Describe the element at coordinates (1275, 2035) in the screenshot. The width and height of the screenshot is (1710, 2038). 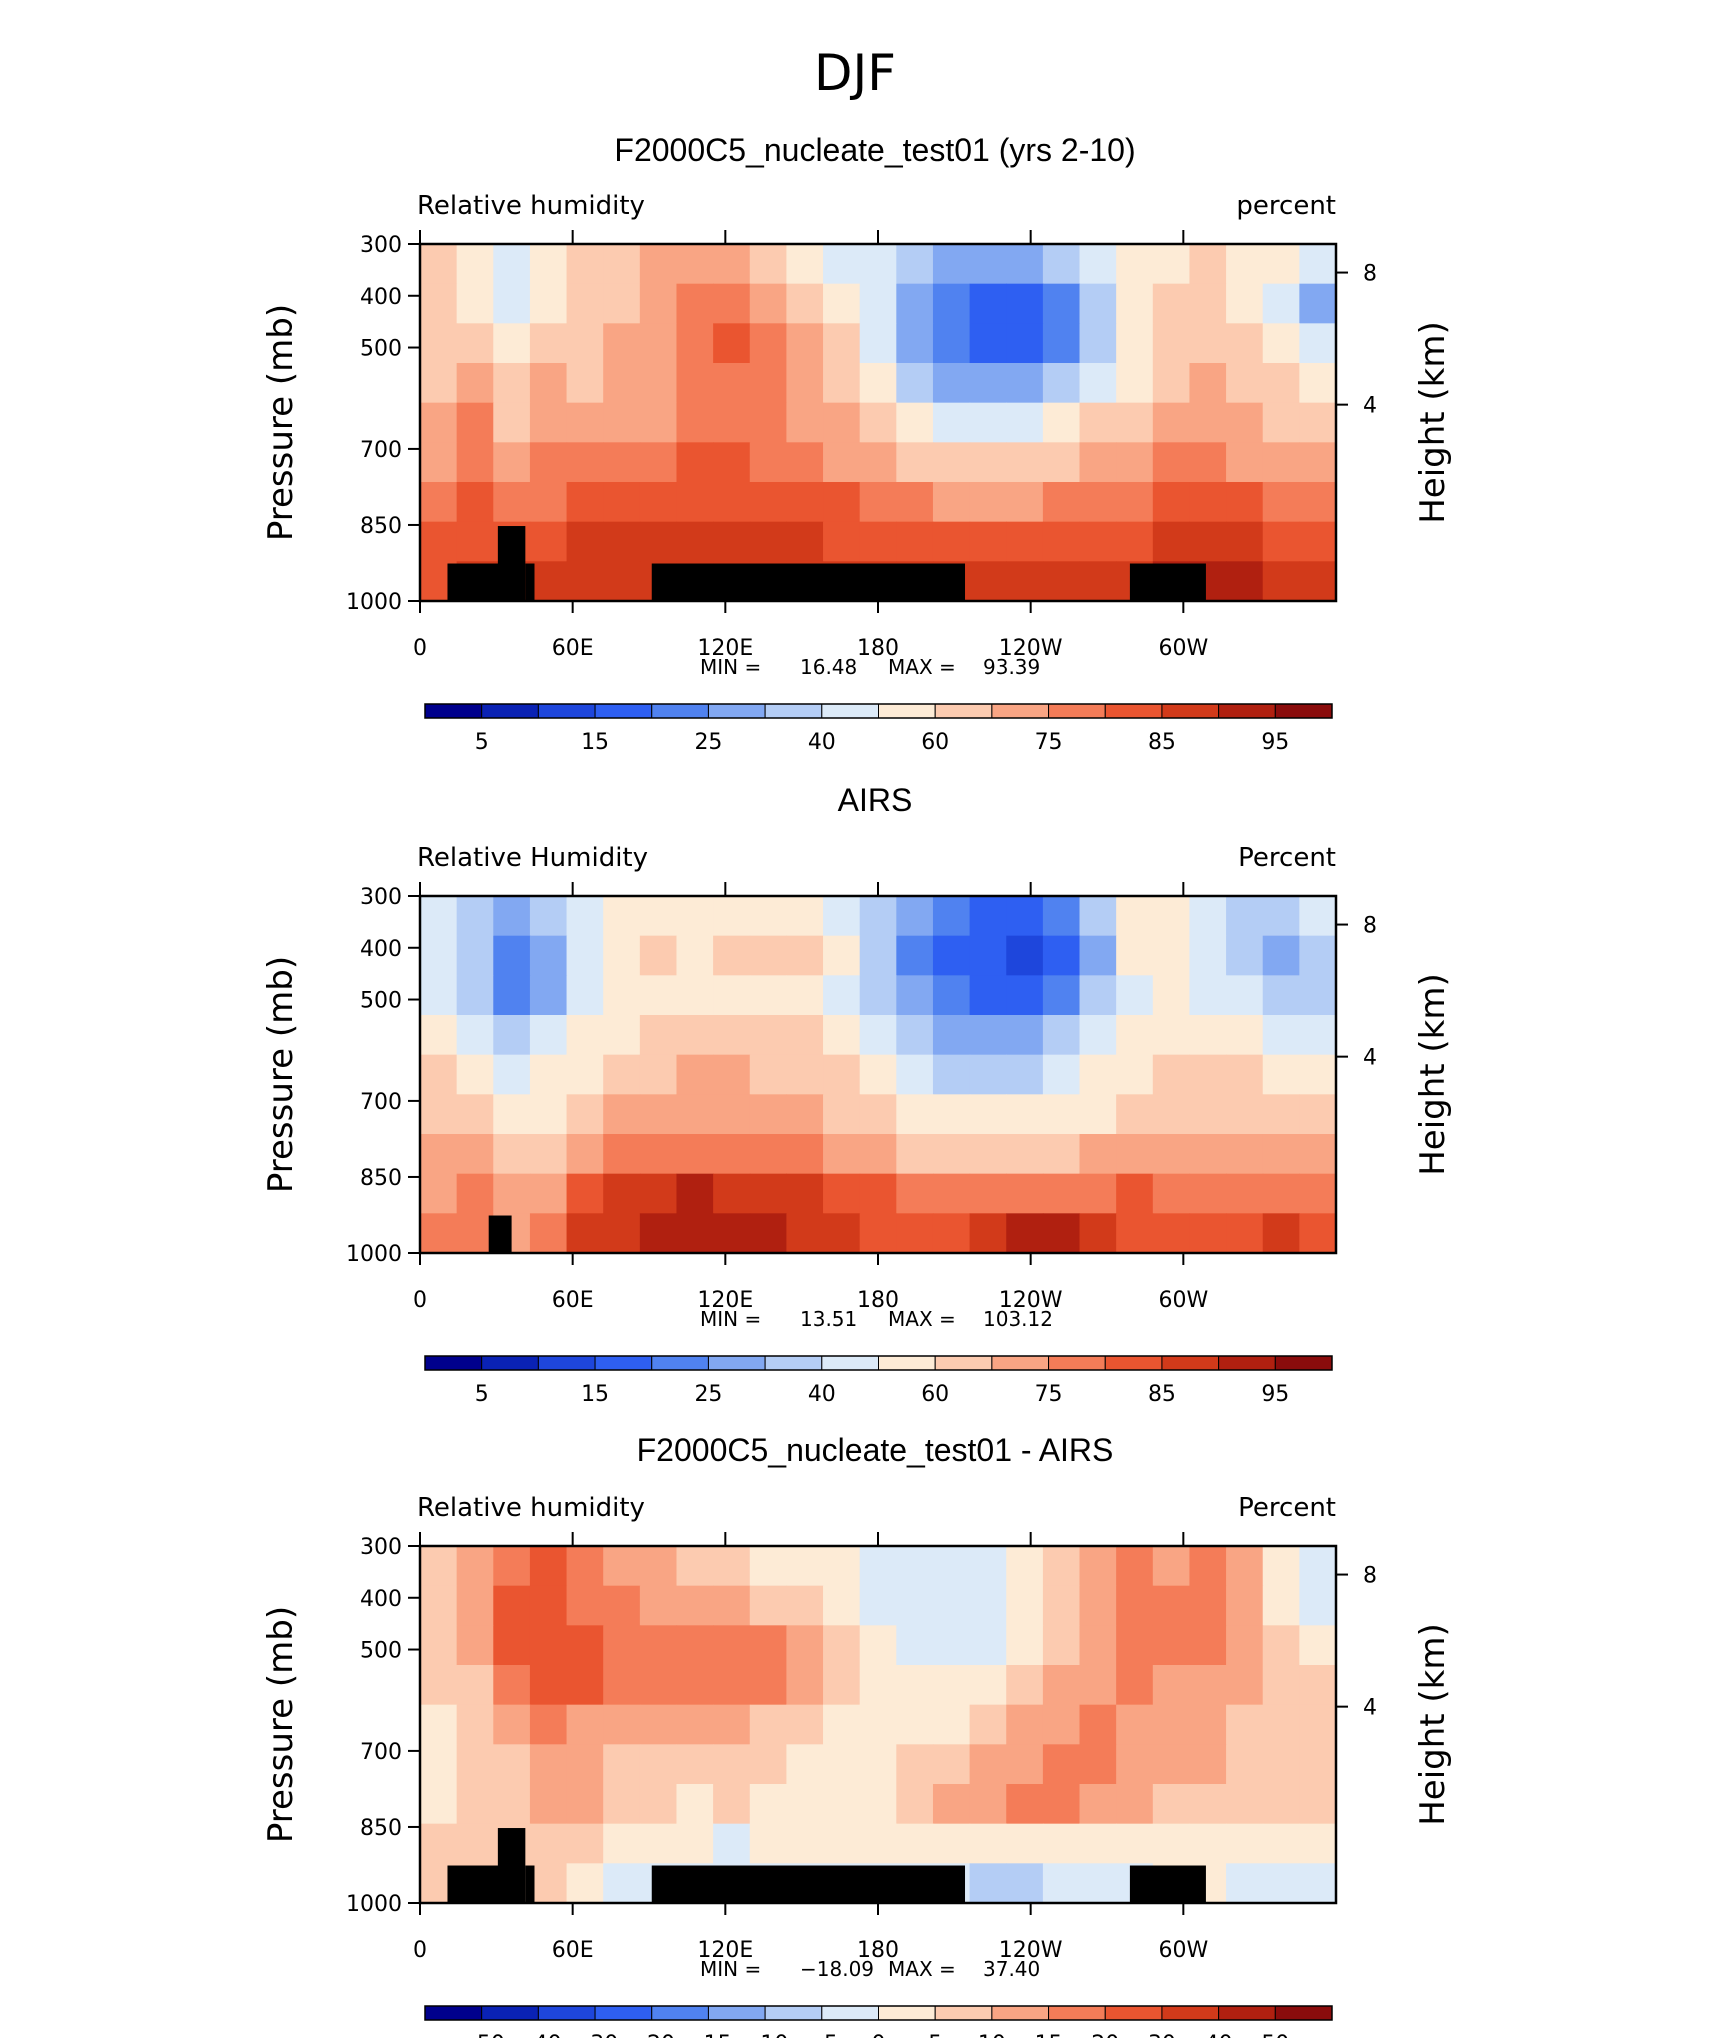
I see `colorbar-label: 50` at that location.